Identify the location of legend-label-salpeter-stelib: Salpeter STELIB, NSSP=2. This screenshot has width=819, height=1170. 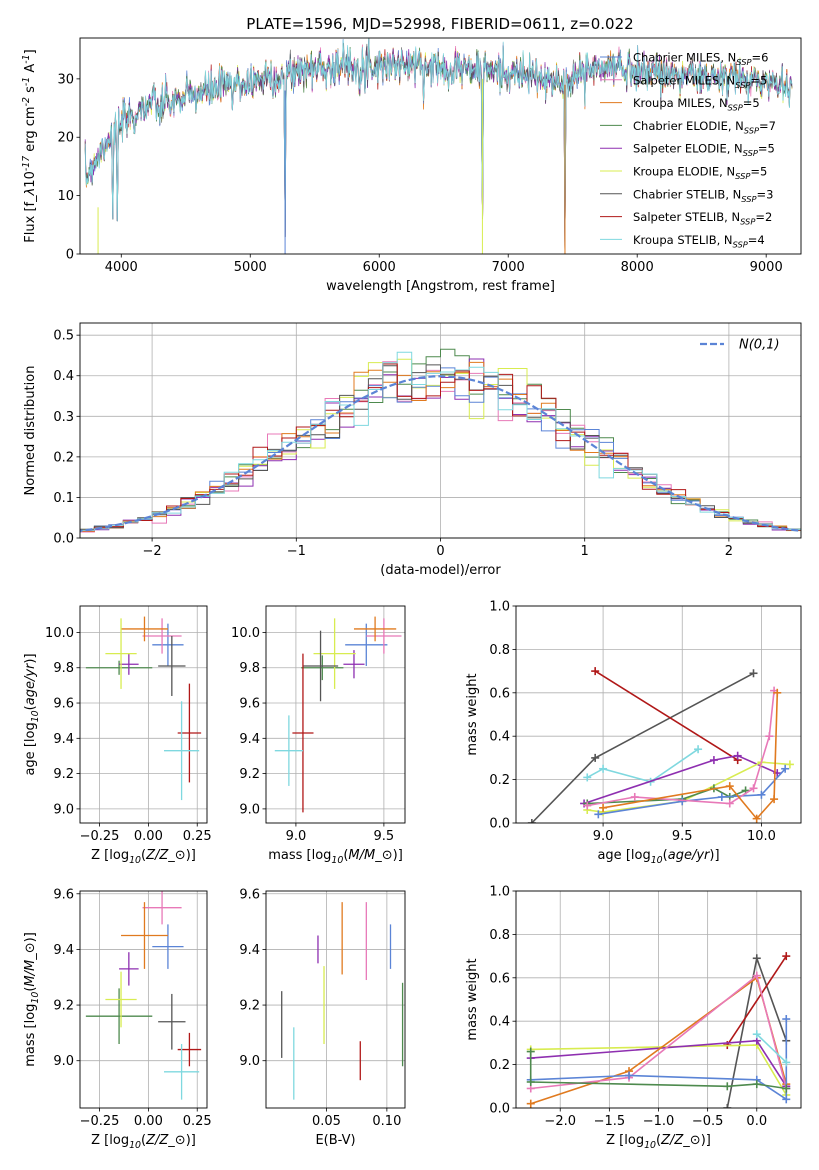
(702, 218).